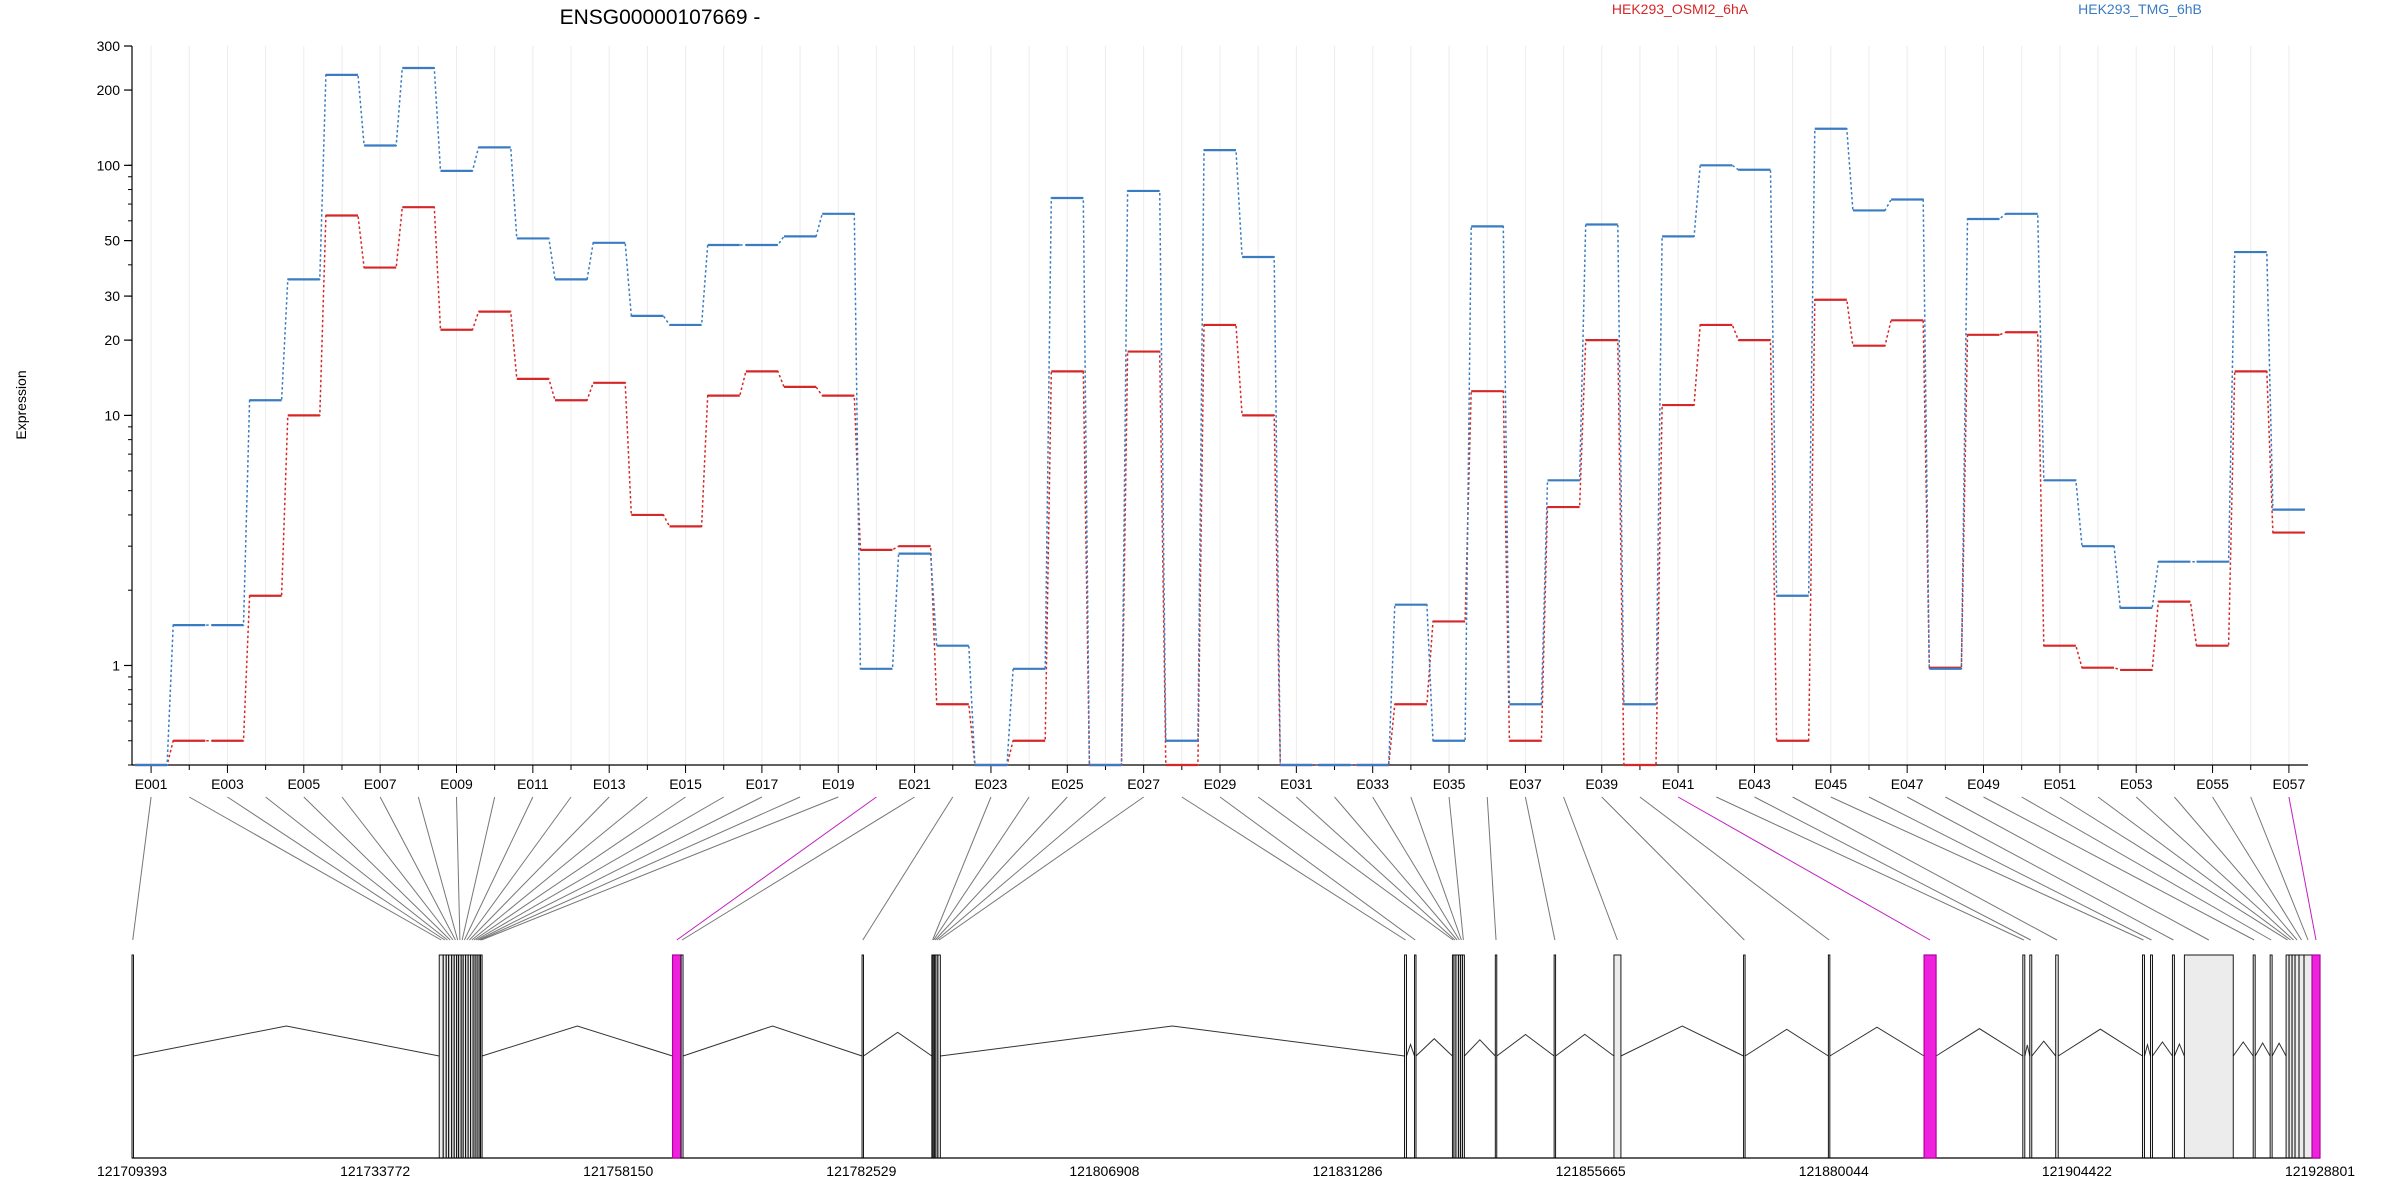 Image resolution: width=2400 pixels, height=1200 pixels. I want to click on exon-E049, so click(2254, 1056).